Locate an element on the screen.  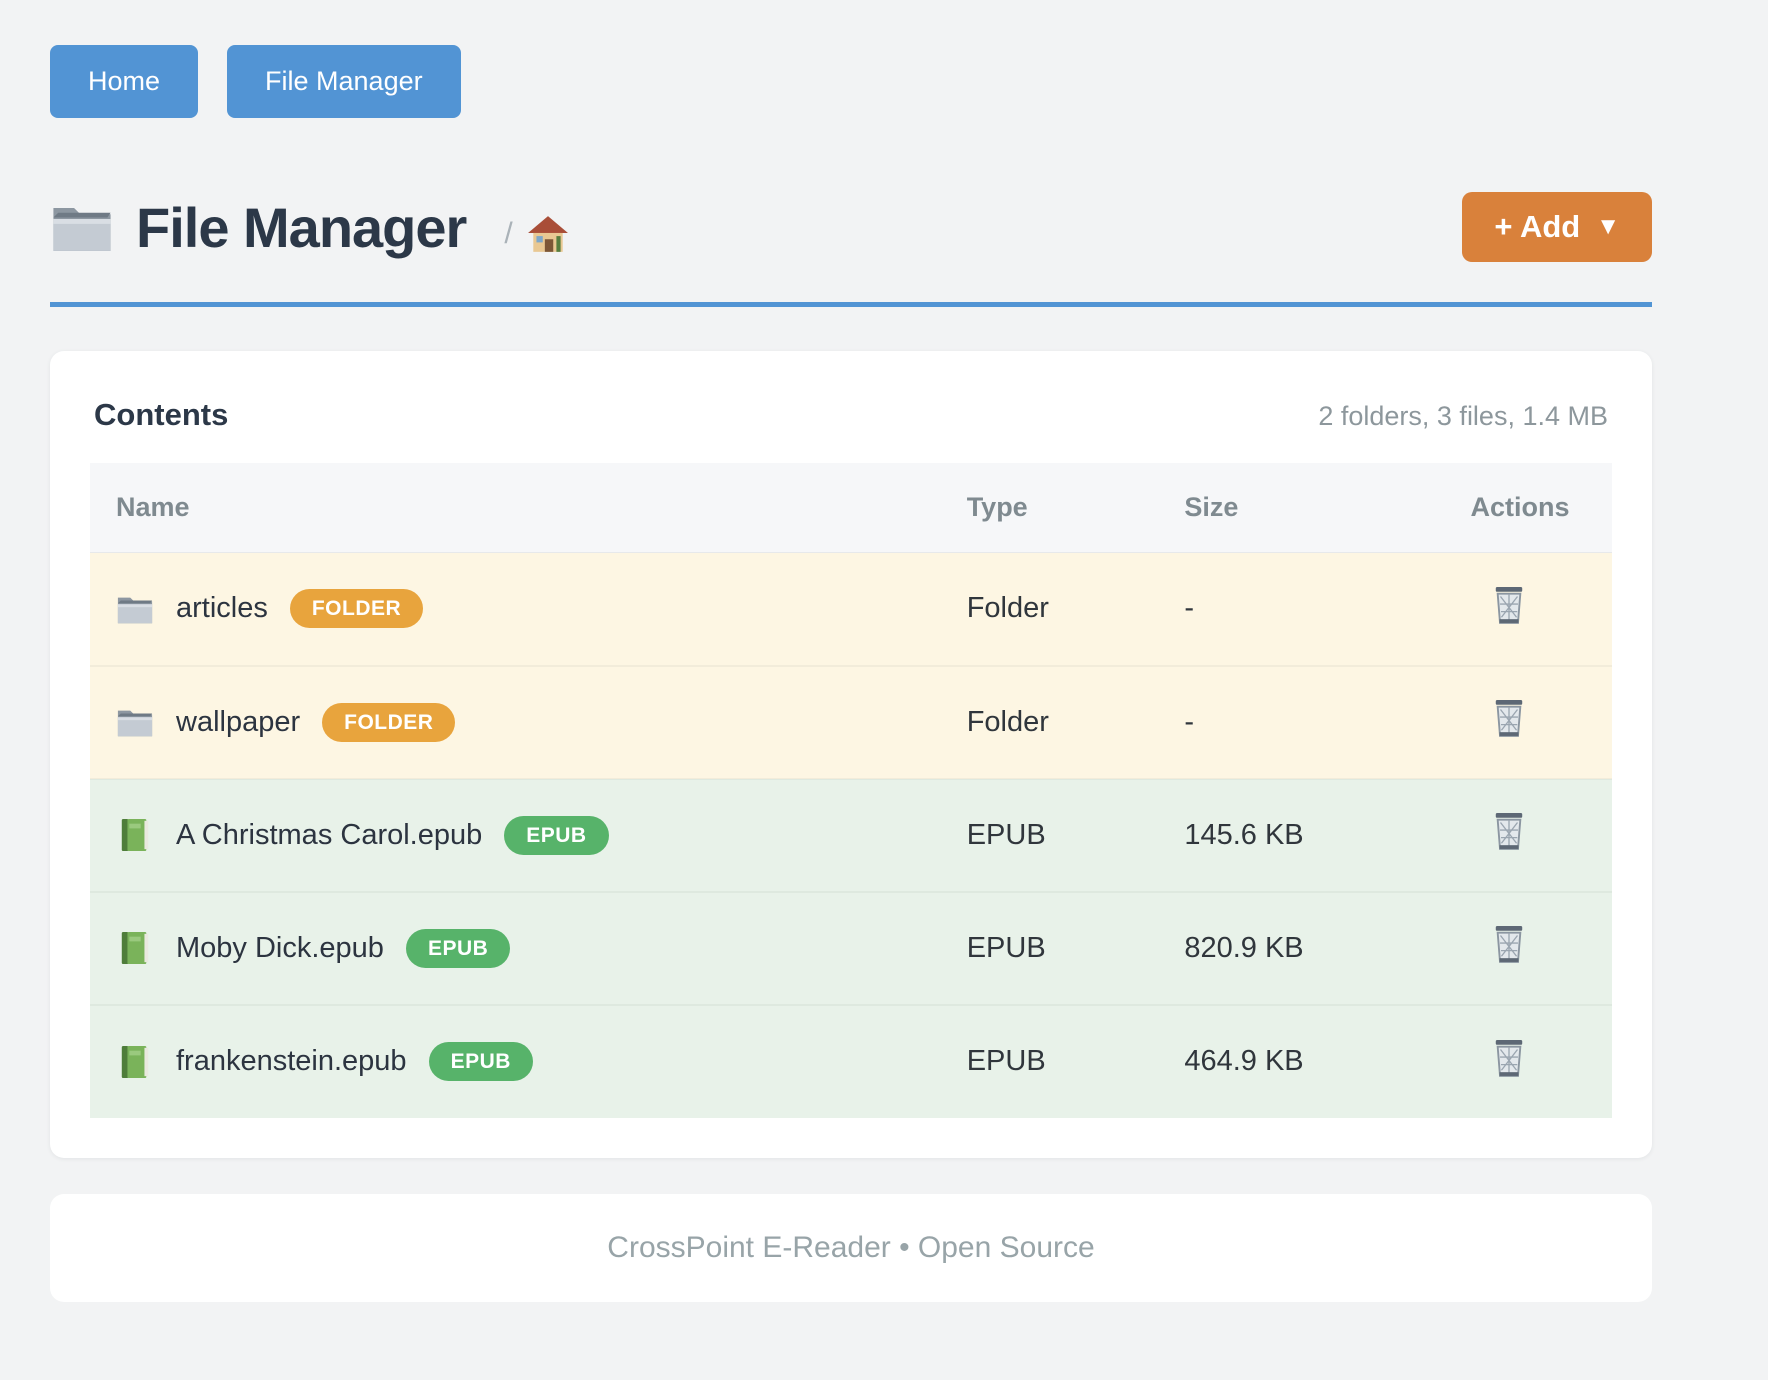
contents-card-header: Contents 2 folders, 3 files, 1.4 MB is located at coordinates (851, 412).